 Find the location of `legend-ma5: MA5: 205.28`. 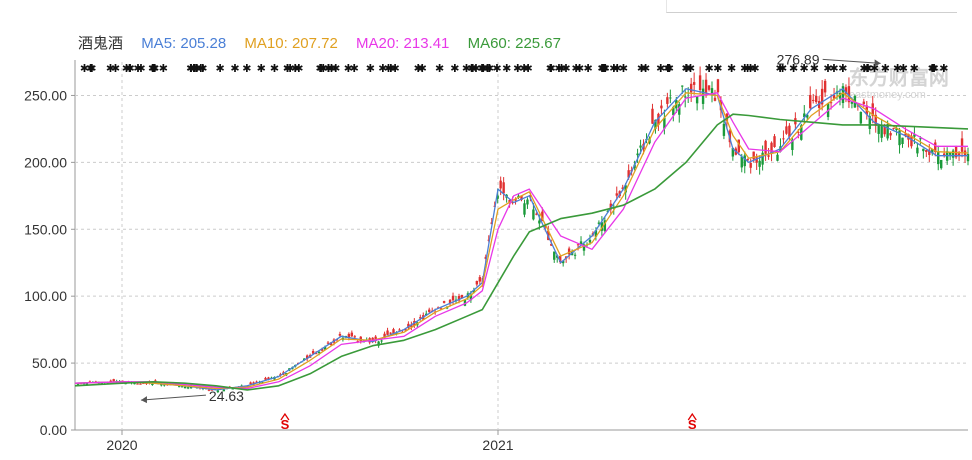

legend-ma5: MA5: 205.28 is located at coordinates (184, 43).